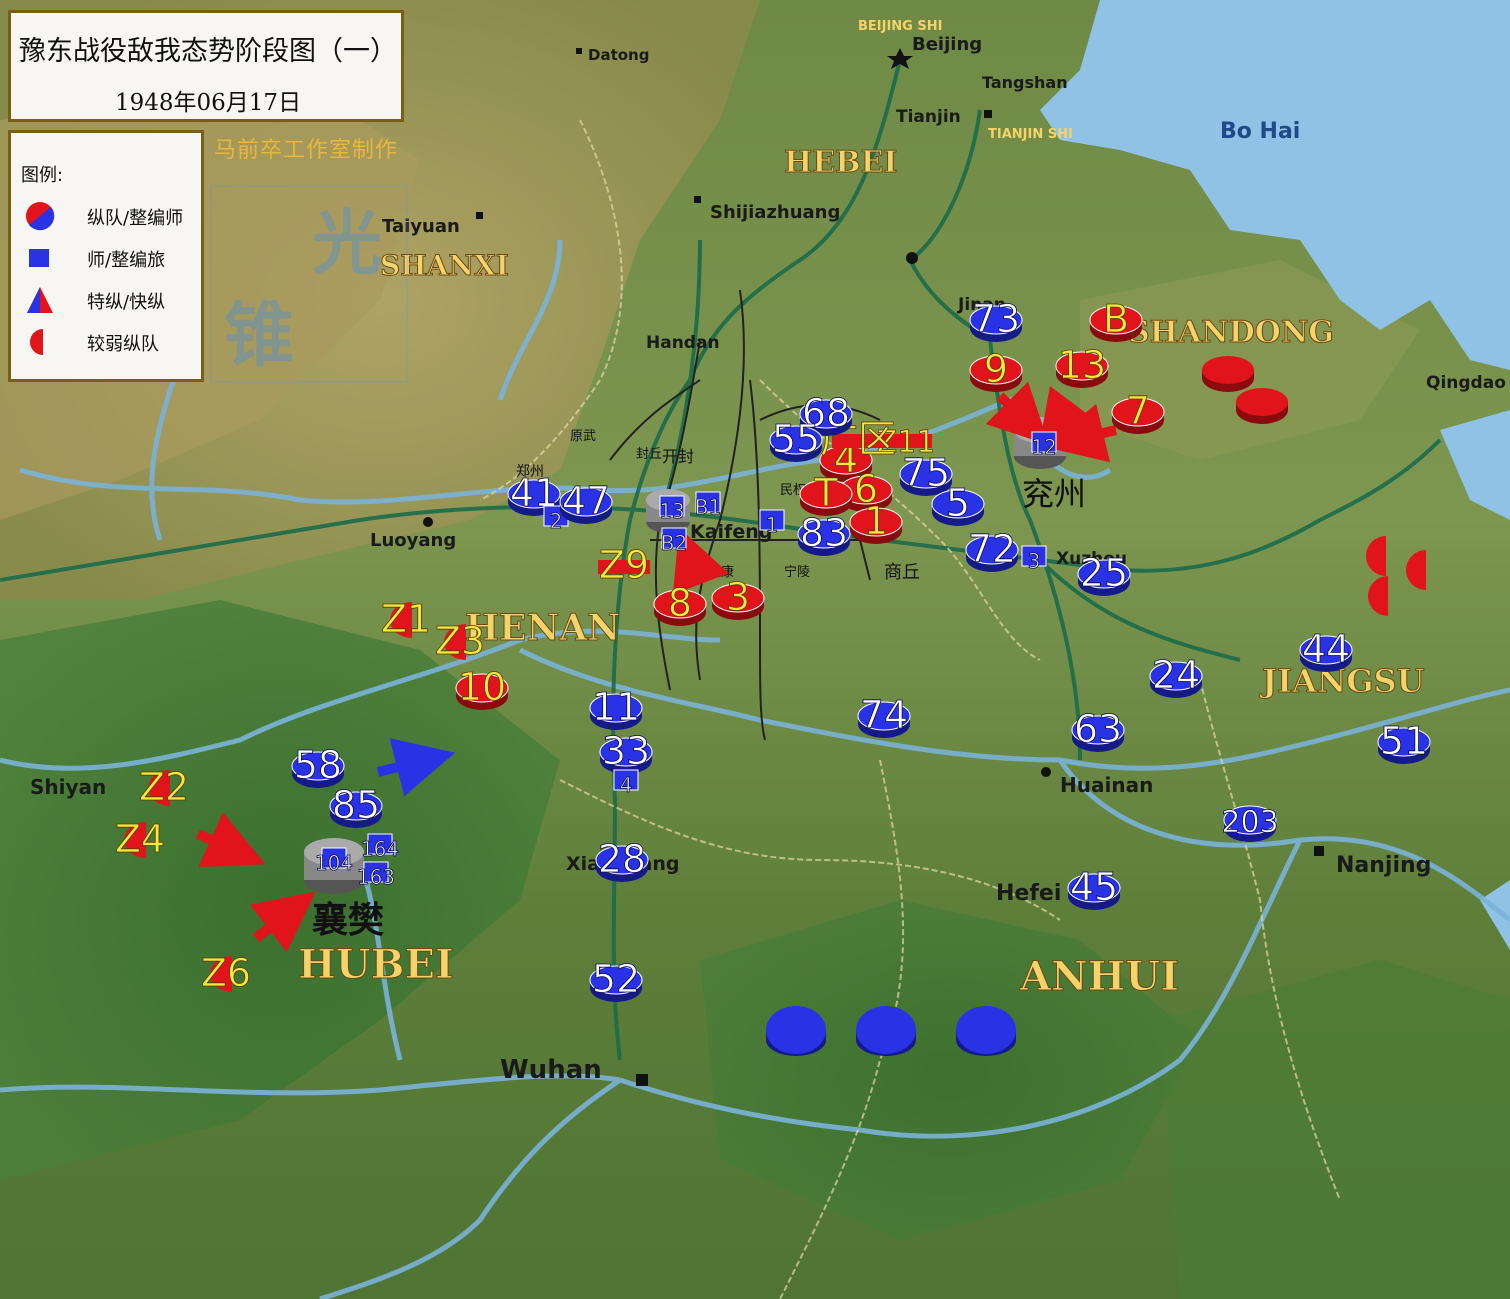 This screenshot has width=1510, height=1299. I want to click on legend-item-weak: 较弱纵队, so click(114, 342).